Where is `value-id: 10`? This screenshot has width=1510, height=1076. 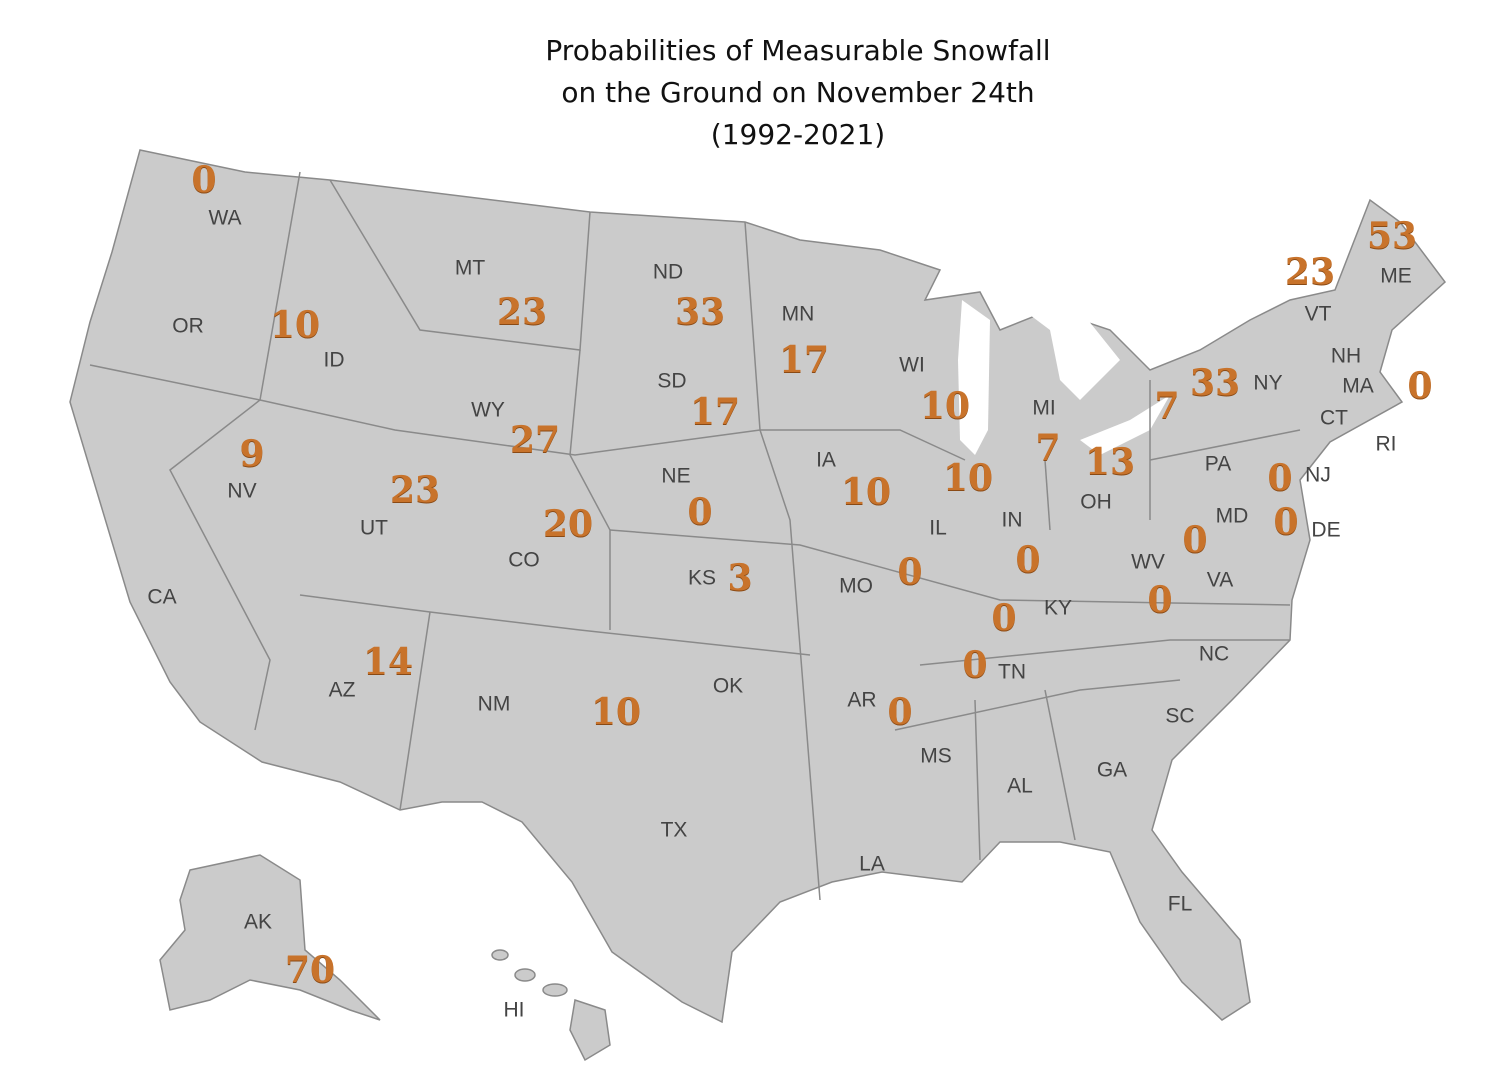 value-id: 10 is located at coordinates (295, 325).